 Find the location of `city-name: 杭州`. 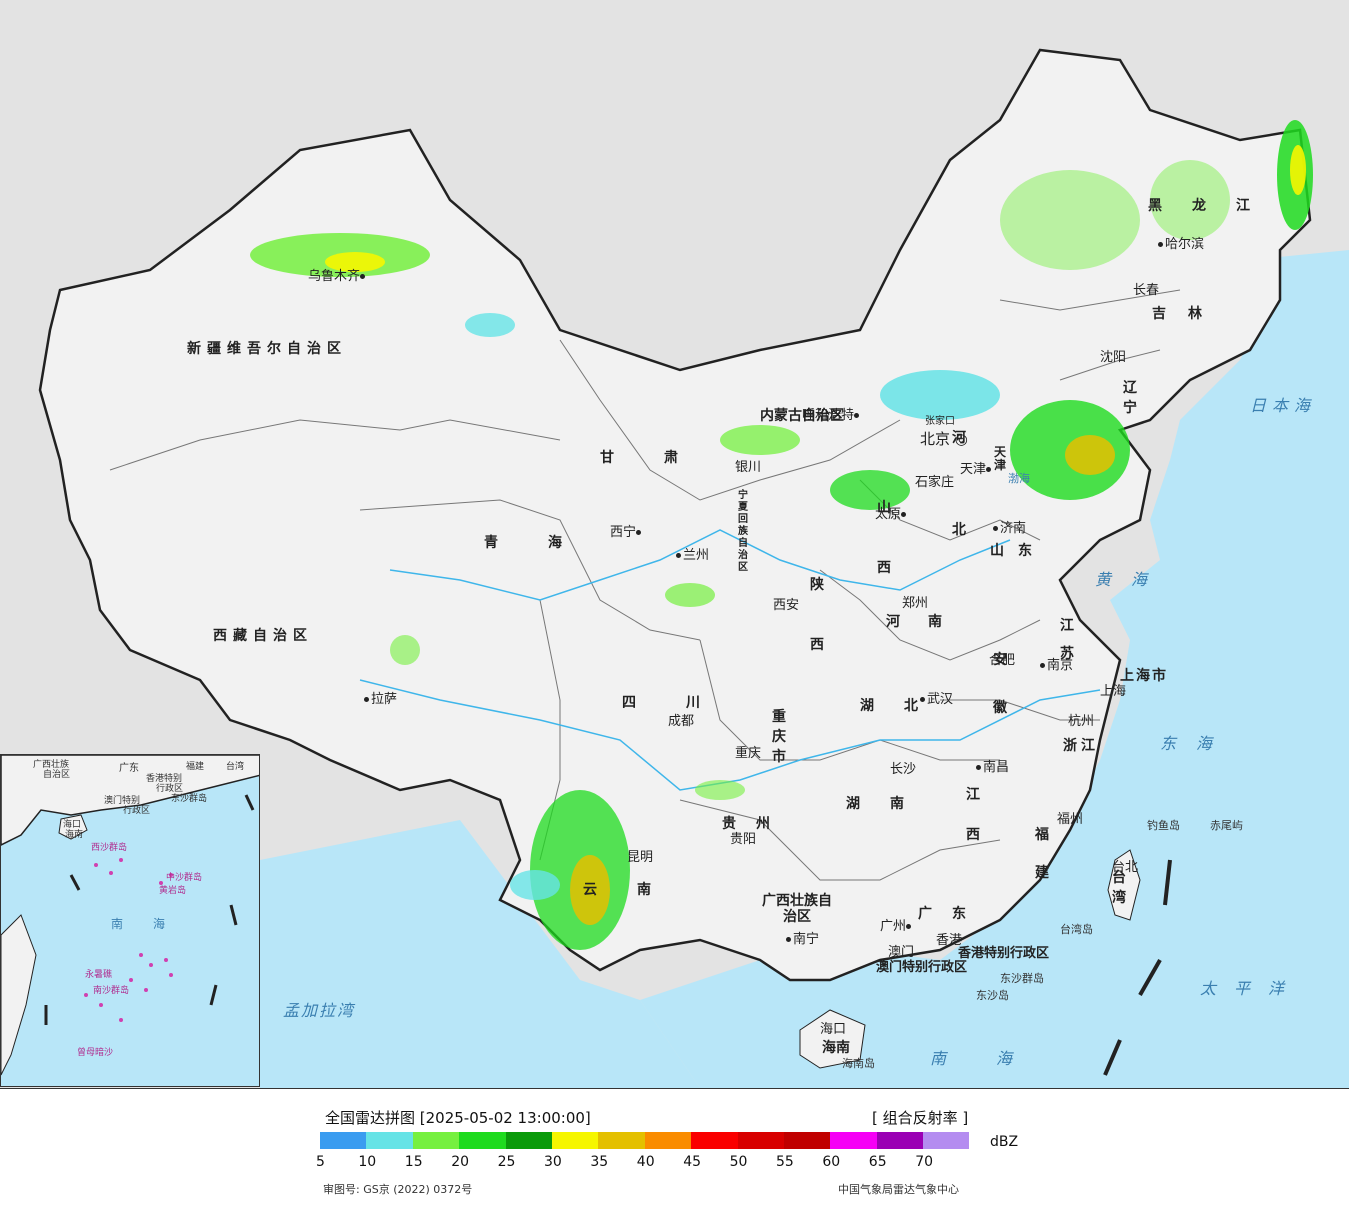

city-name: 杭州 is located at coordinates (1081, 721).